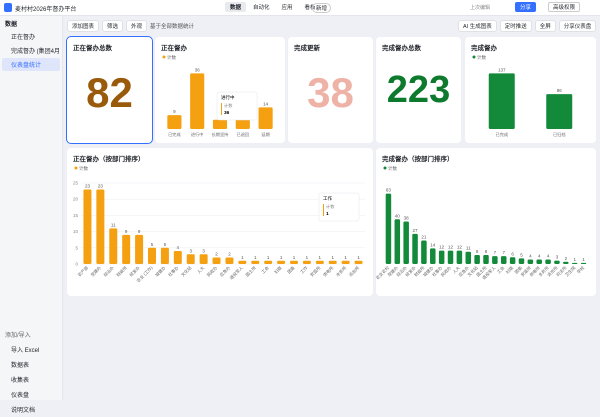 The width and height of the screenshot is (600, 417). Describe the element at coordinates (341, 271) in the screenshot. I see `x-tick-label: 水务所` at that location.